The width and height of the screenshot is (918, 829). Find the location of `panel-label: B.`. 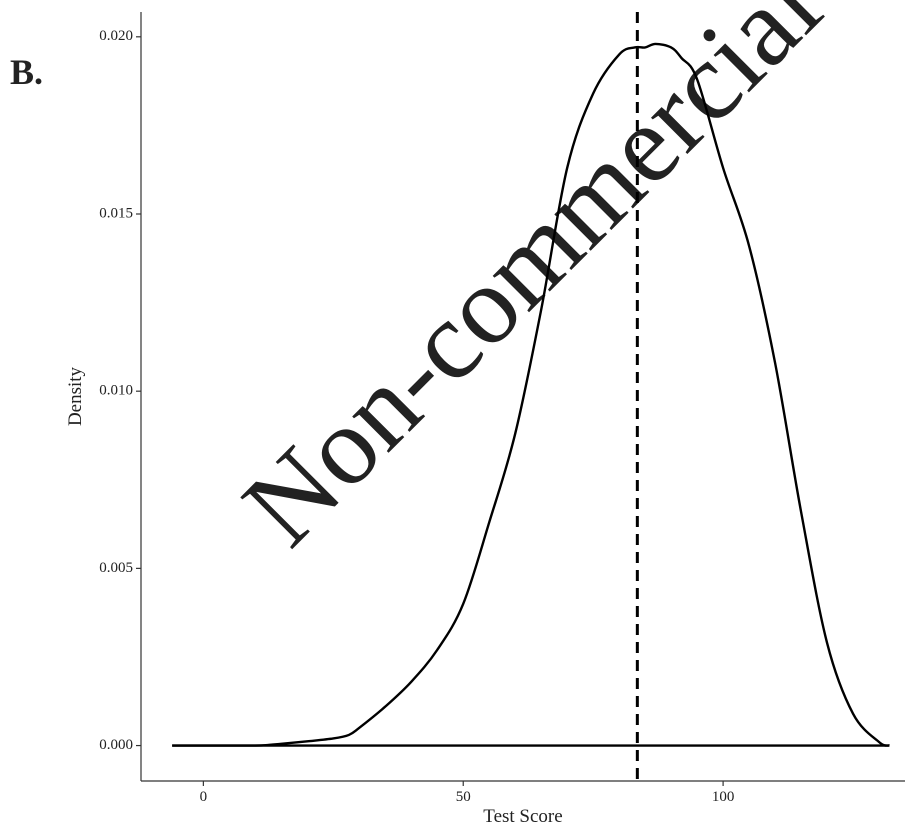

panel-label: B. is located at coordinates (26, 72).